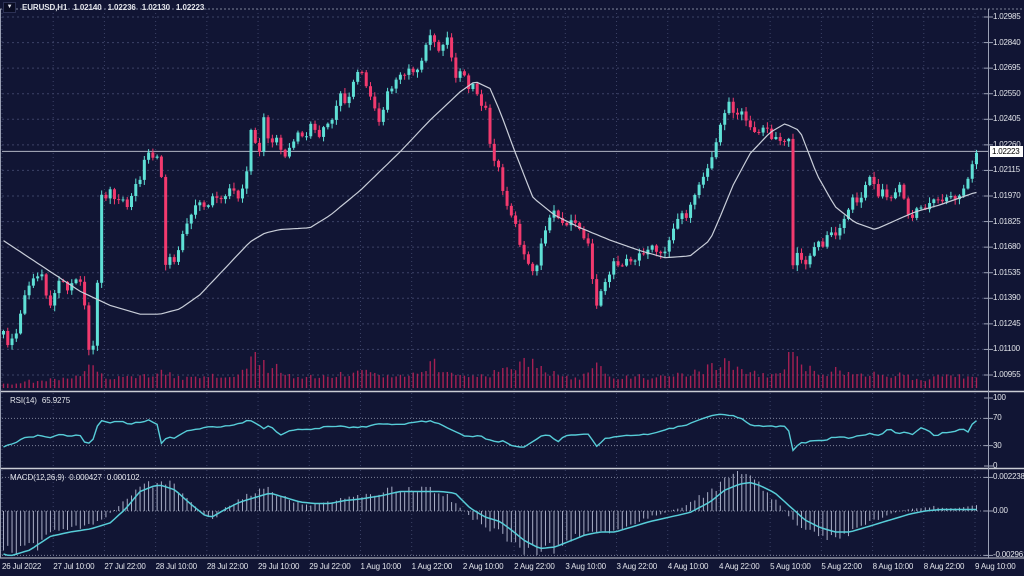  I want to click on time-axis-label: 2 Aug 22:00, so click(534, 566).